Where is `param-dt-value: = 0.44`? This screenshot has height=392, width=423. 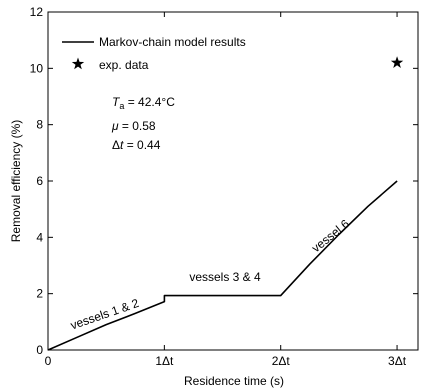
param-dt-value: = 0.44 is located at coordinates (141, 145).